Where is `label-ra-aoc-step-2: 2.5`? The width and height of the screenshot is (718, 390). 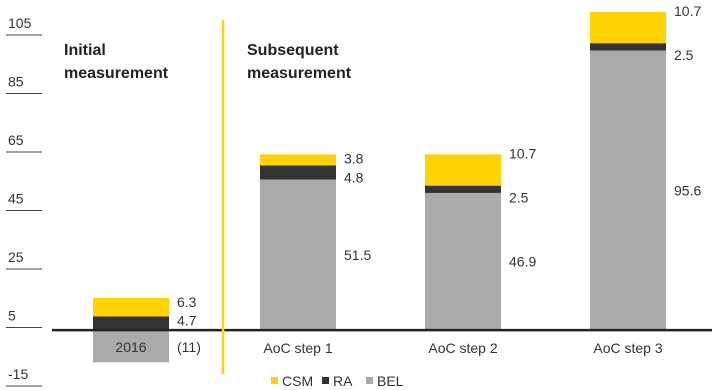
label-ra-aoc-step-2: 2.5 is located at coordinates (519, 198).